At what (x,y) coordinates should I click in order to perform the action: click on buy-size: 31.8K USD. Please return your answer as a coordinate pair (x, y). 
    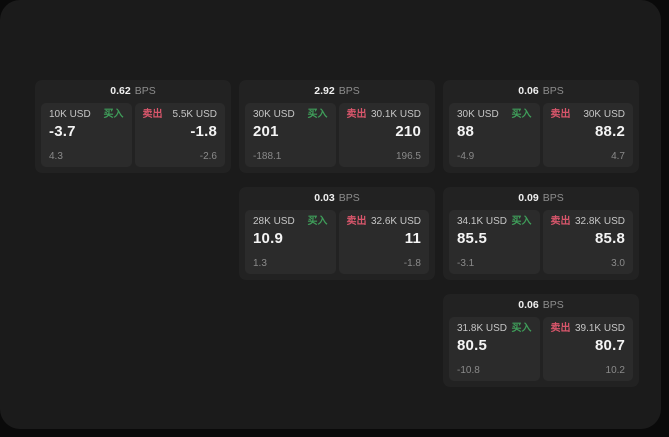
    Looking at the image, I should click on (482, 328).